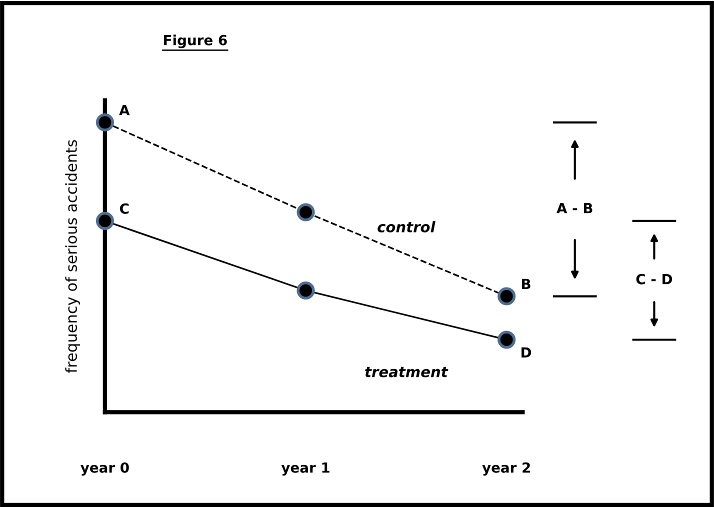  What do you see at coordinates (506, 469) in the screenshot?
I see `x-tick-label: year 2` at bounding box center [506, 469].